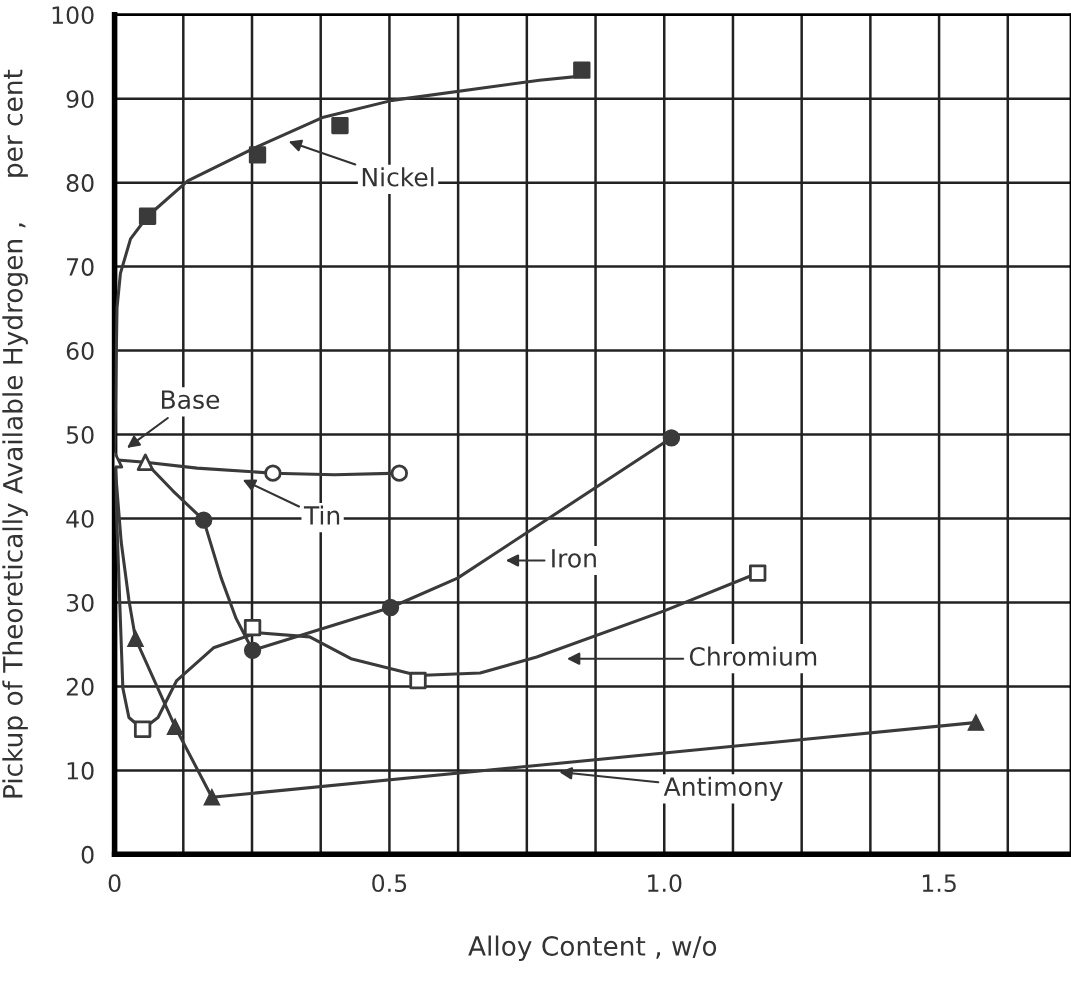 This screenshot has height=982, width=1071. What do you see at coordinates (80, 183) in the screenshot?
I see `y-tick-label: 80` at bounding box center [80, 183].